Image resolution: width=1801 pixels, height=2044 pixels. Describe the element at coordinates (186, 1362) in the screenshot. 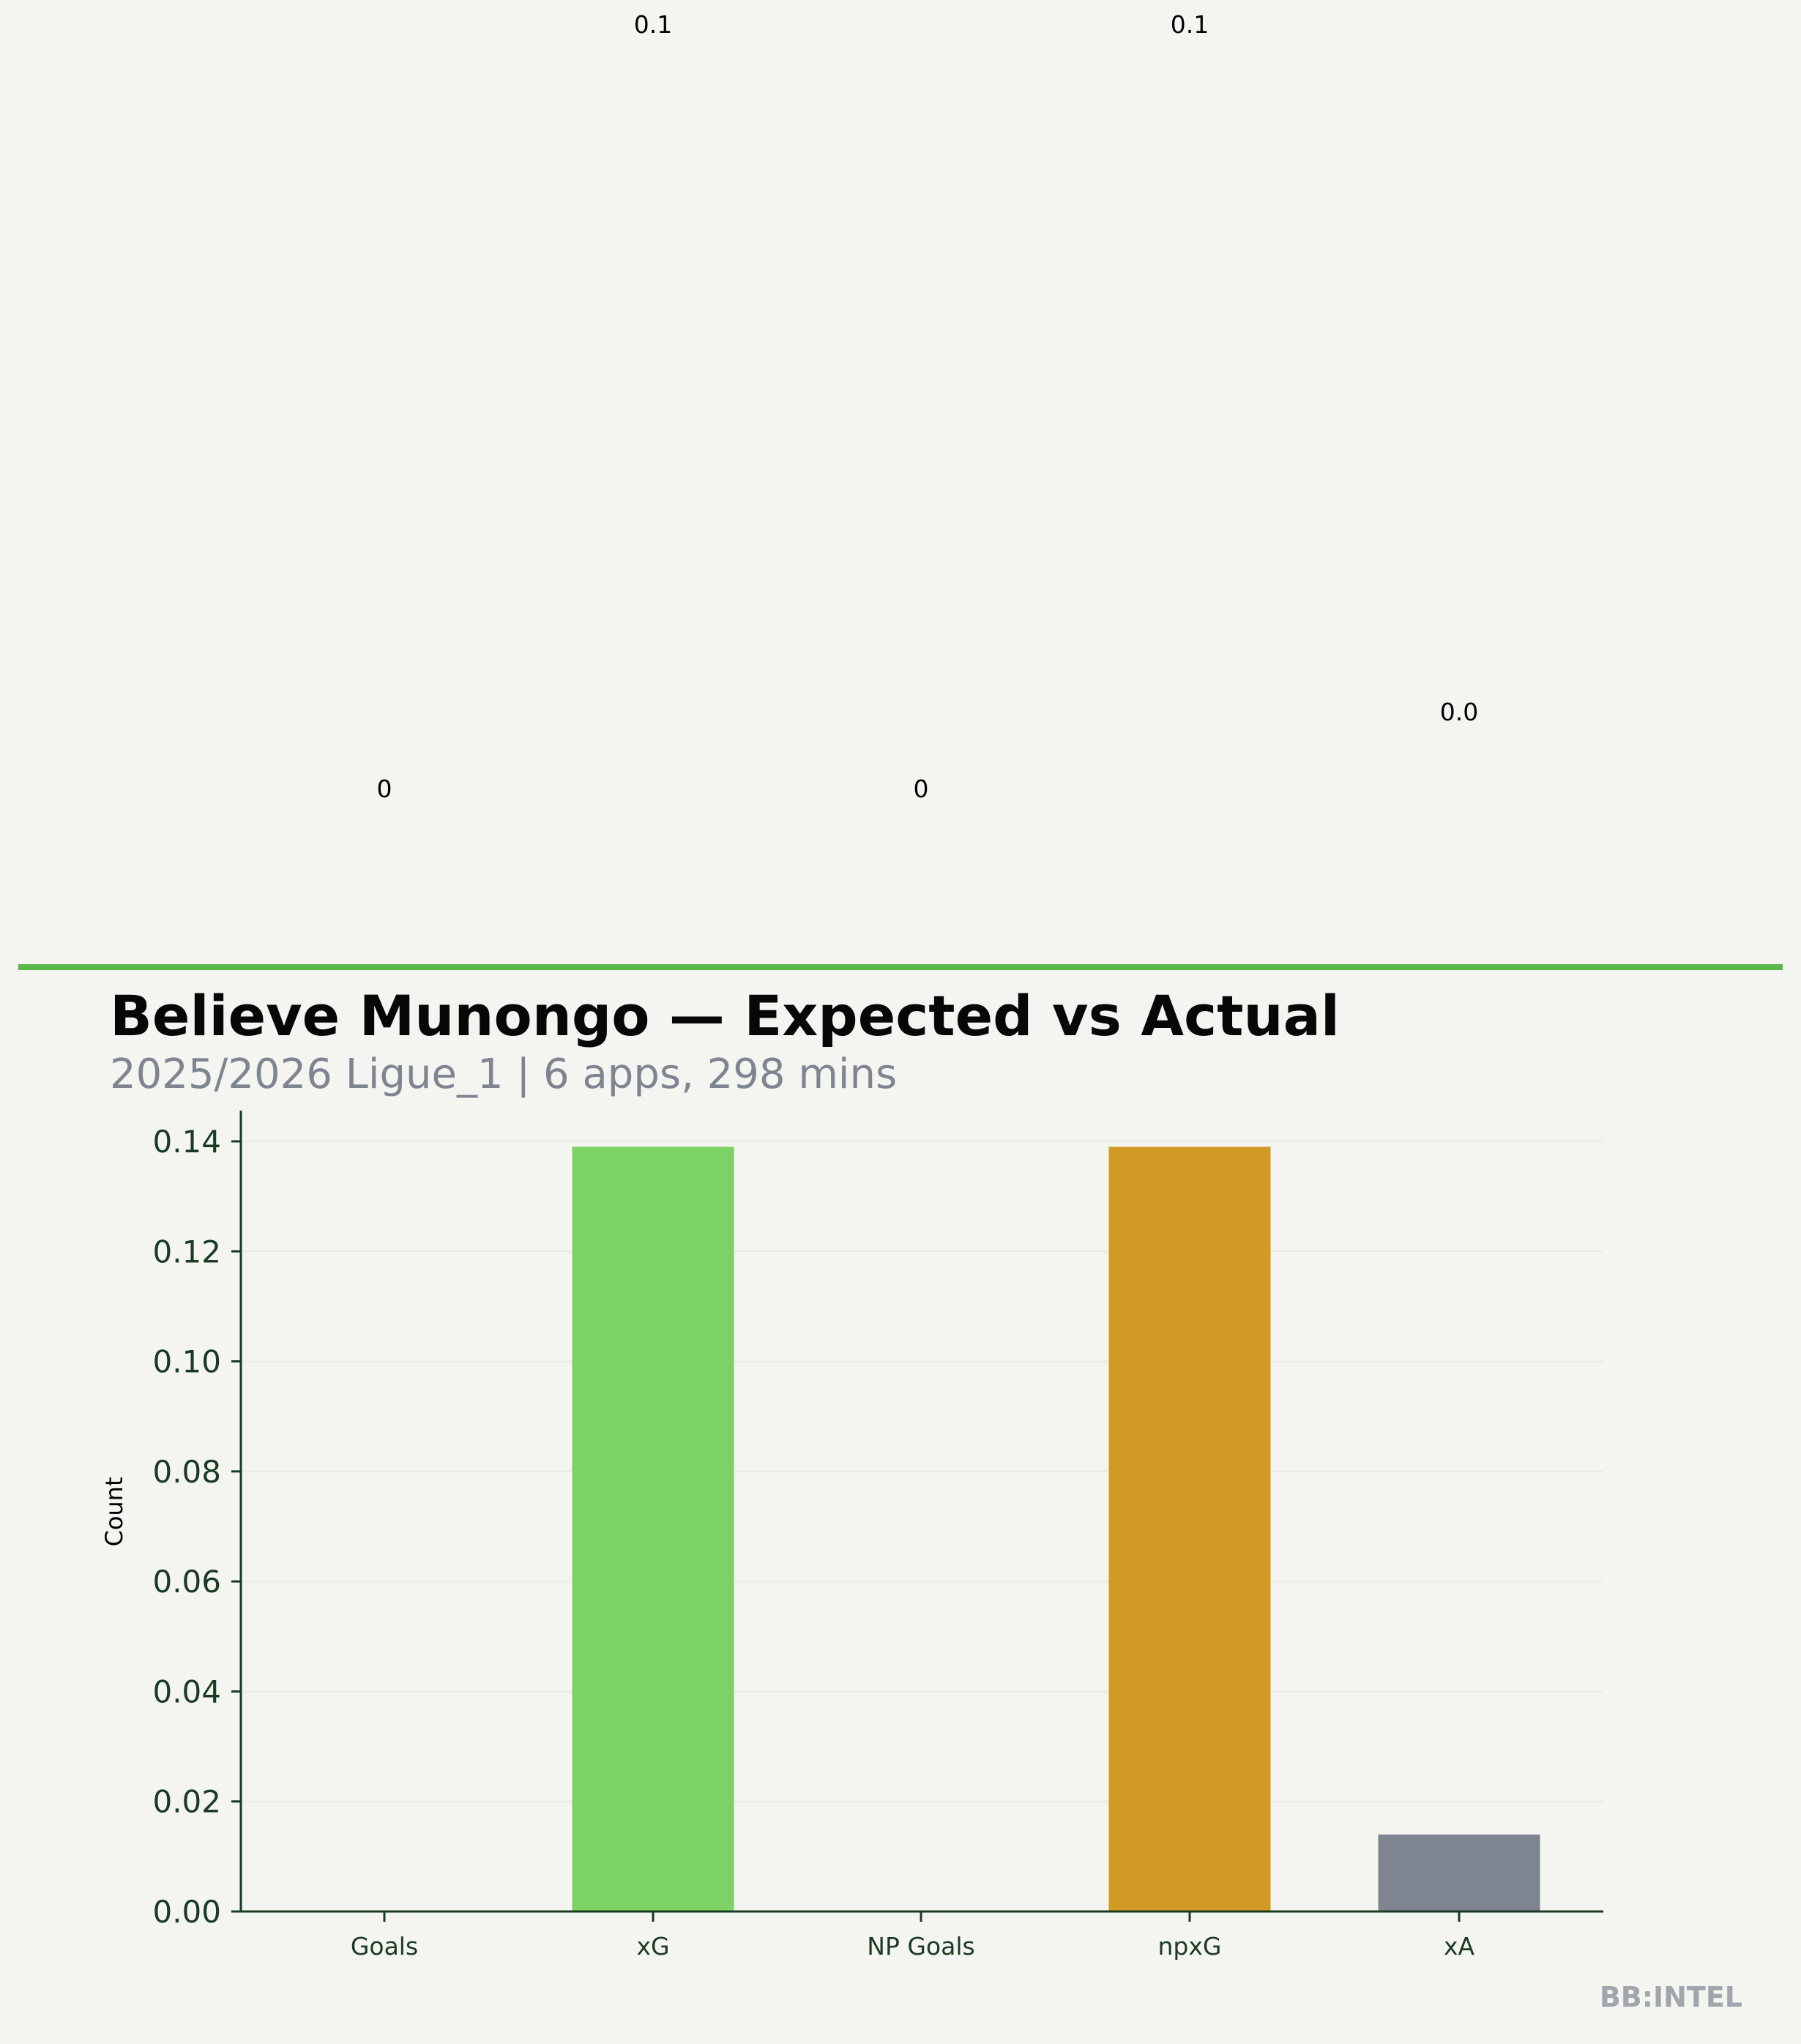

I see `y-tick-label: 0.10` at that location.